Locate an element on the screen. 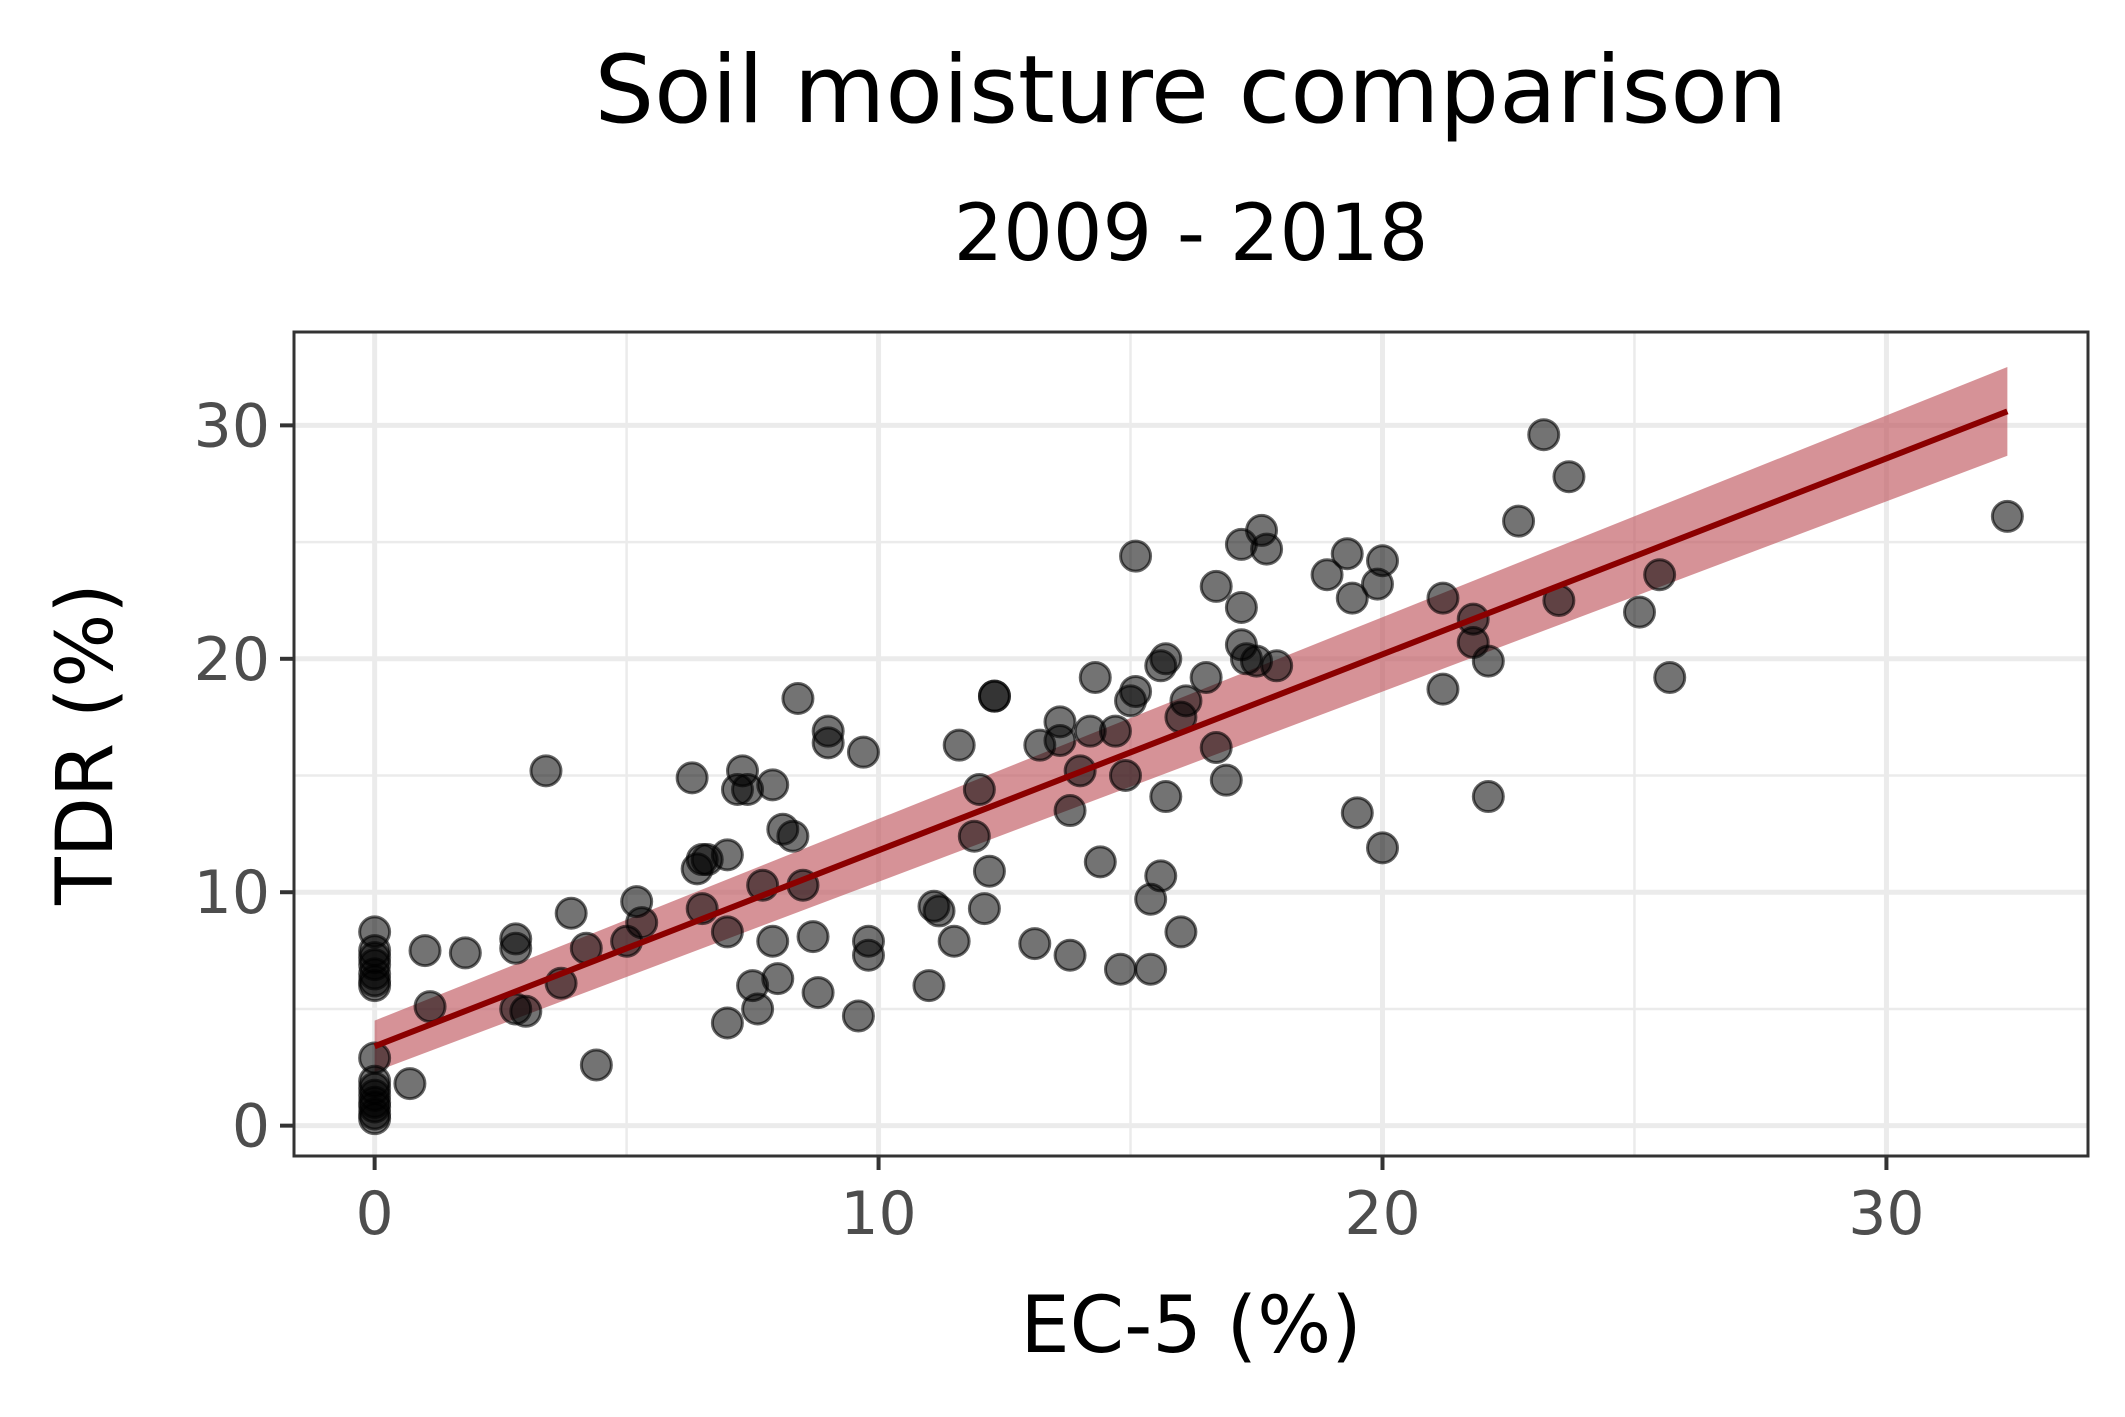 This screenshot has height=1417, width=2125. x-axis-title: EC-5 (%) is located at coordinates (1190, 1326).